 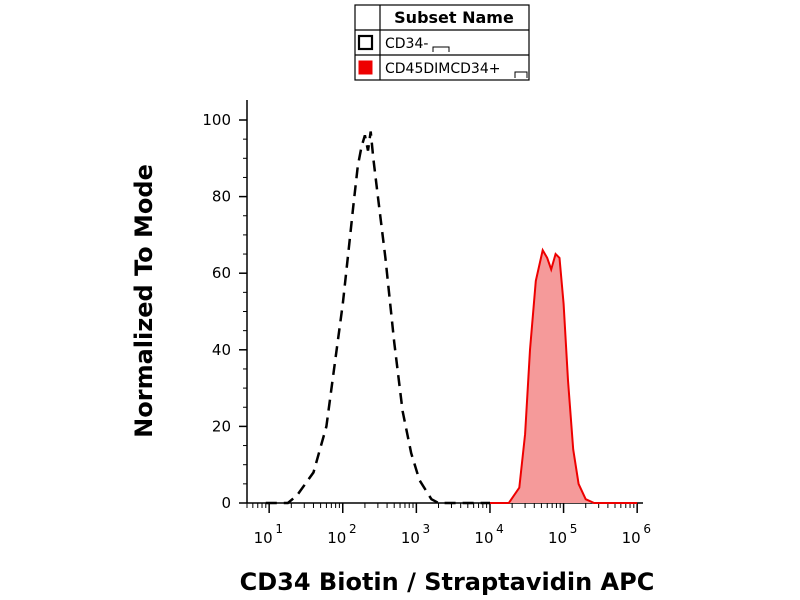 I want to click on x-tick-exponent: 5, so click(x=574, y=529).